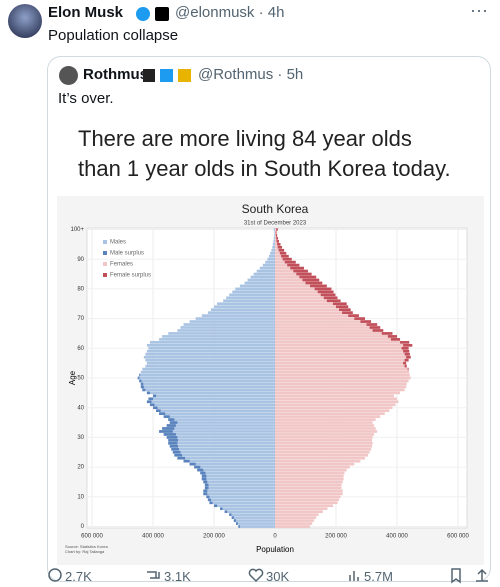  Describe the element at coordinates (86, 98) in the screenshot. I see `quote-text: It’s over.` at that location.